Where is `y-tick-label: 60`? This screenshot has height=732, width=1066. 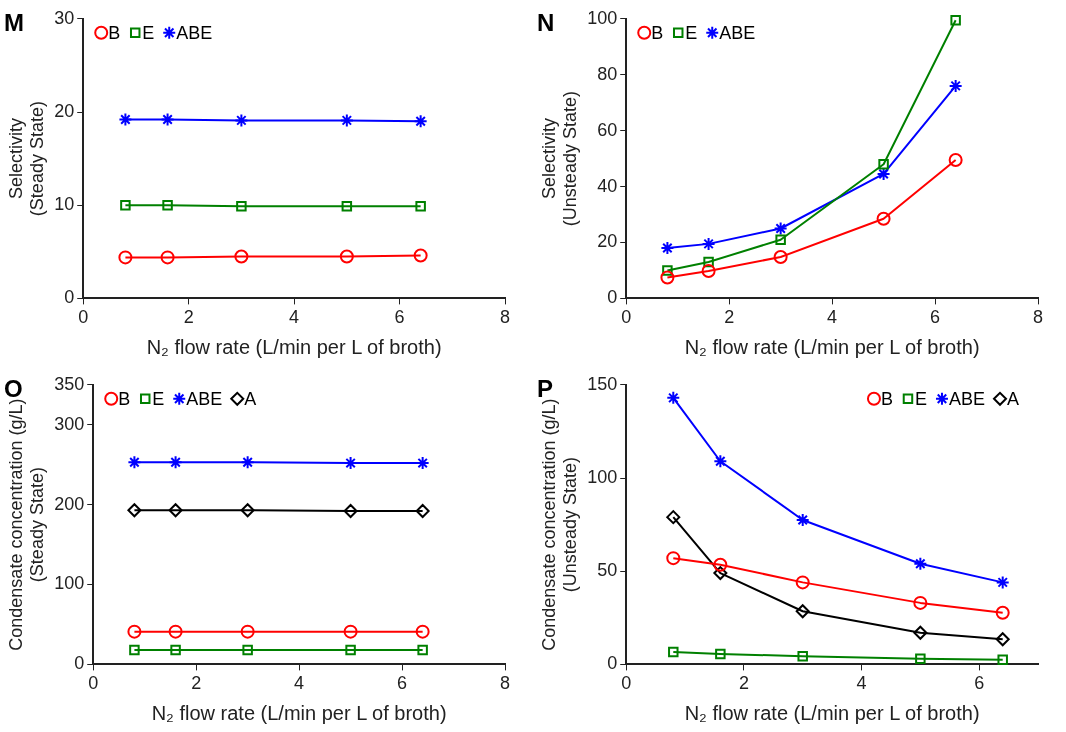 y-tick-label: 60 is located at coordinates (607, 129).